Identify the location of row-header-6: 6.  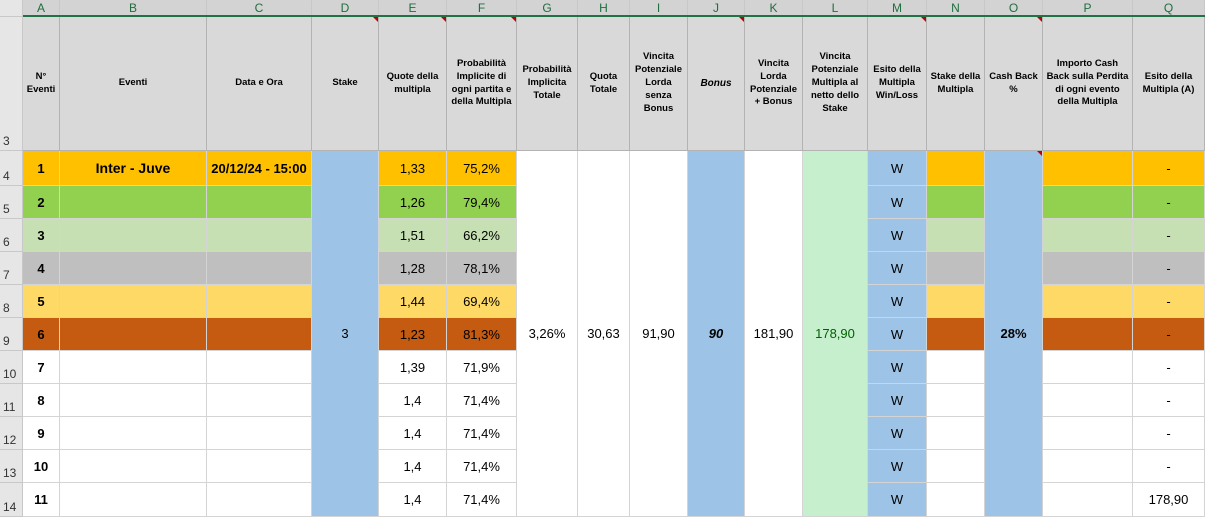
(11, 235).